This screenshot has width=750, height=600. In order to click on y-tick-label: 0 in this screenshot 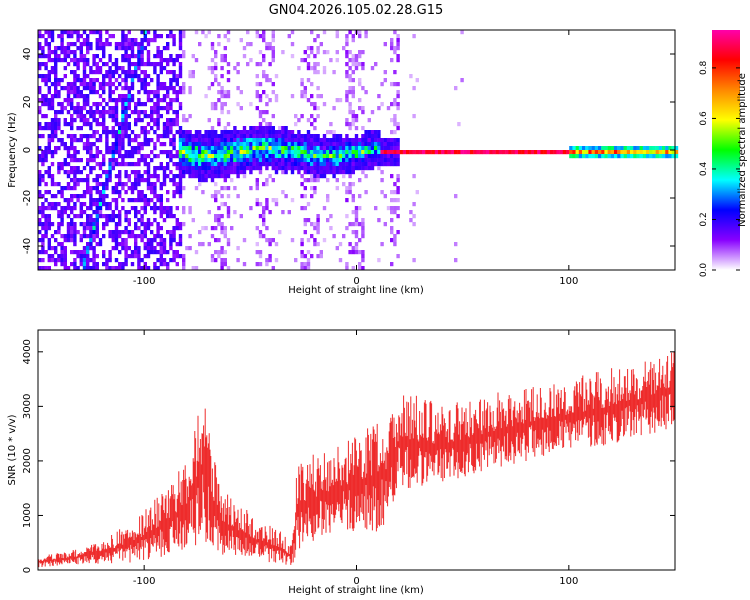, I will do `click(27, 570)`.